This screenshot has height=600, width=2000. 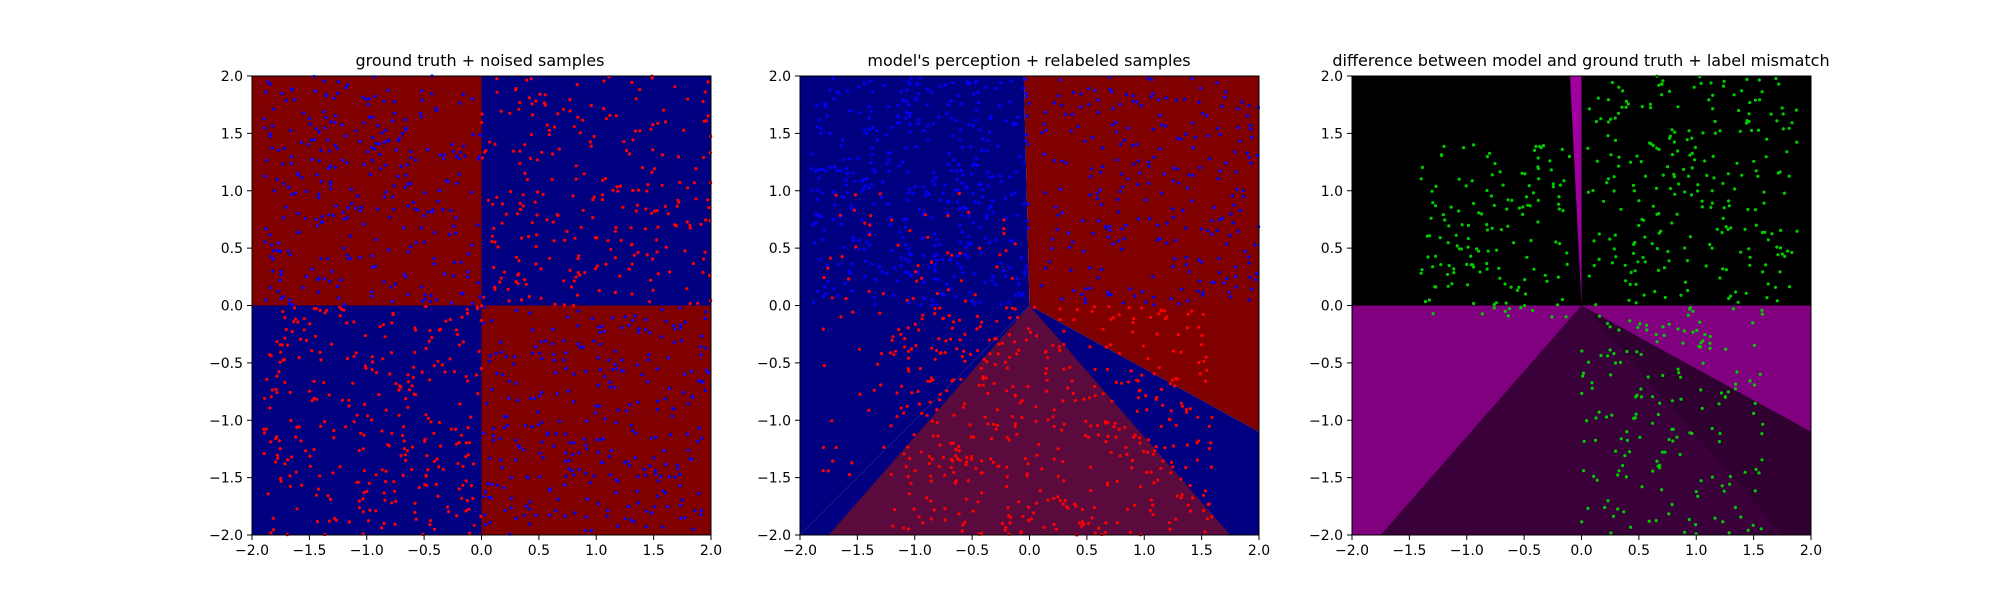 What do you see at coordinates (774, 479) in the screenshot?
I see `y-tick-label: −1.5` at bounding box center [774, 479].